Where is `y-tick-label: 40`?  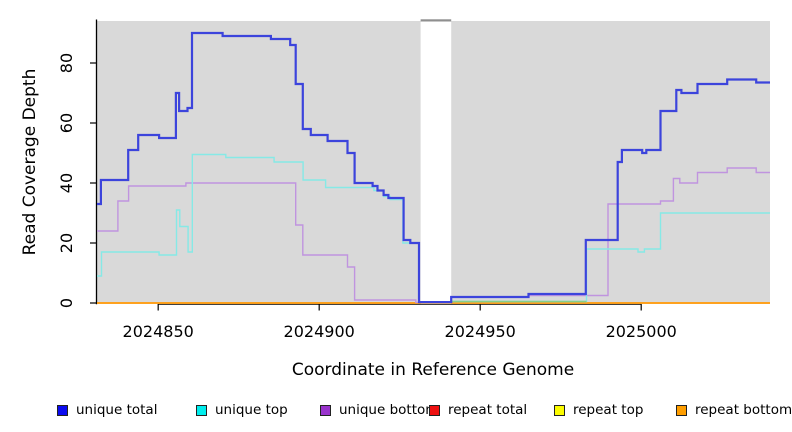
y-tick-label: 40 is located at coordinates (66, 183).